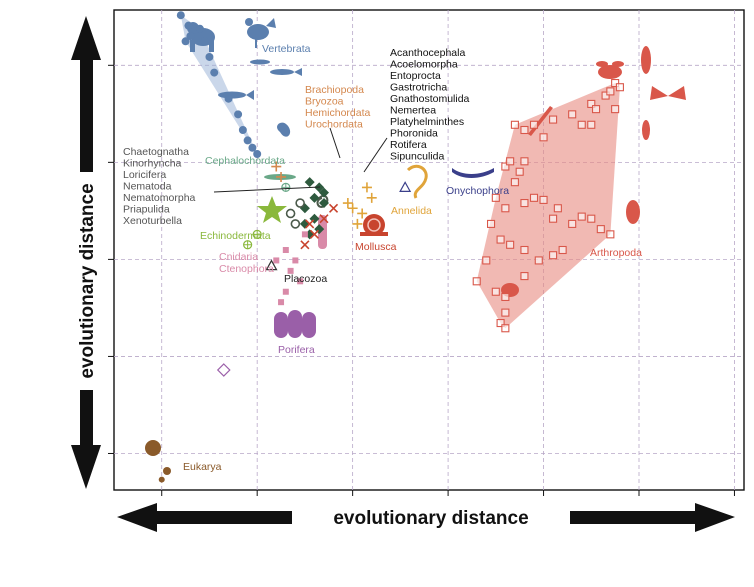  I want to click on eukarya-point, so click(161, 479).